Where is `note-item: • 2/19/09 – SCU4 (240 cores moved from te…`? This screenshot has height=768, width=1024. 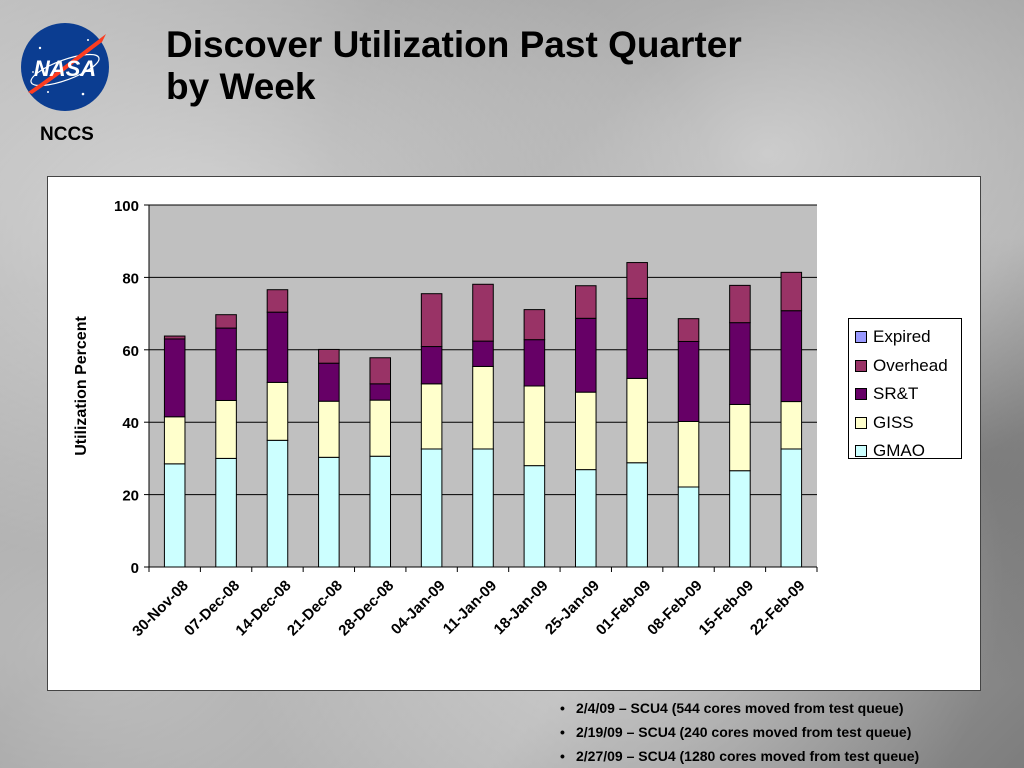 note-item: • 2/19/09 – SCU4 (240 cores moved from te… is located at coordinates (736, 732).